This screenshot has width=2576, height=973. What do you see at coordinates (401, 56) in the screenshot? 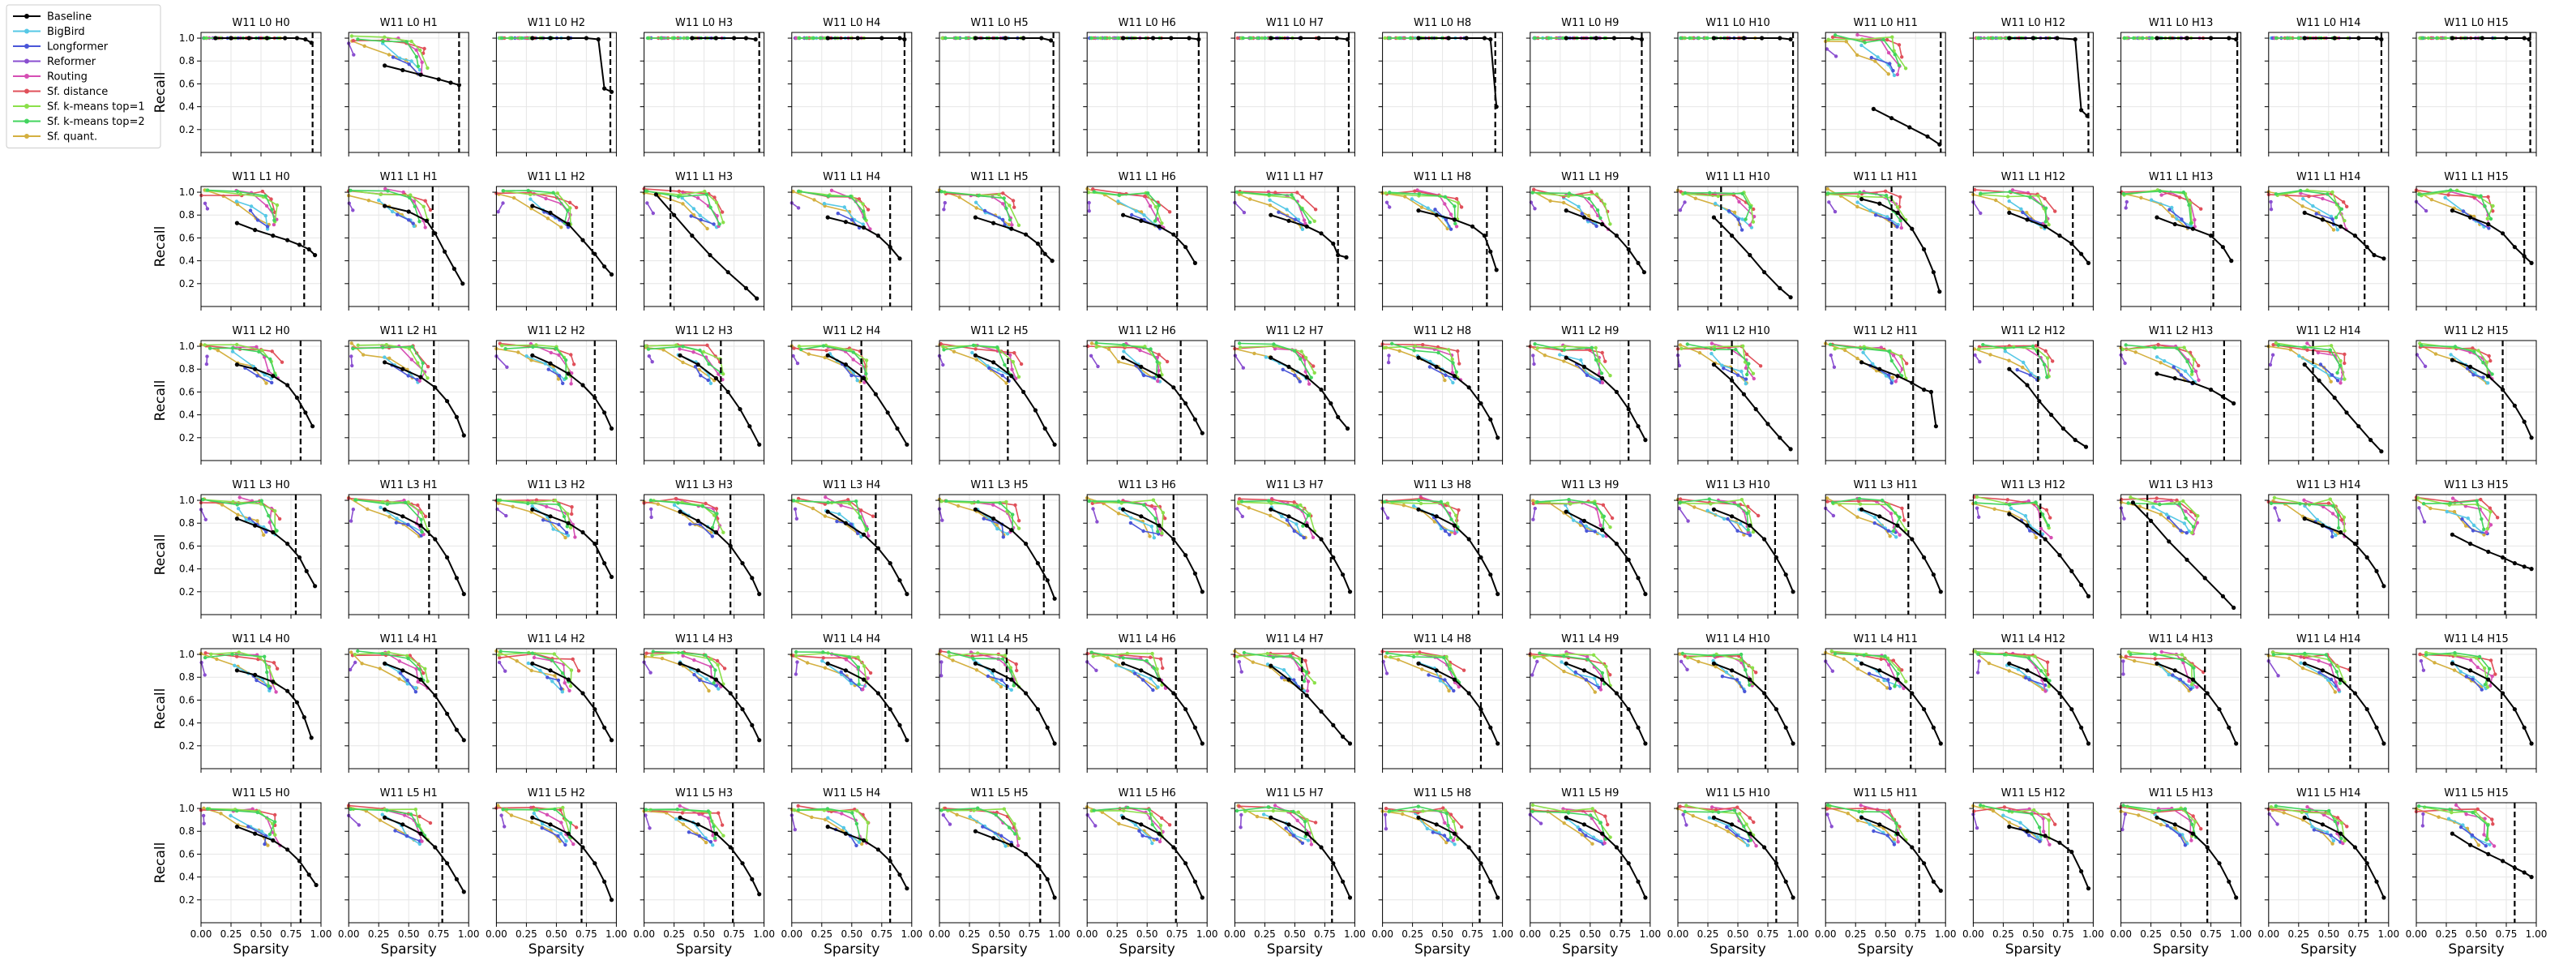
I see `series-bigbird` at bounding box center [401, 56].